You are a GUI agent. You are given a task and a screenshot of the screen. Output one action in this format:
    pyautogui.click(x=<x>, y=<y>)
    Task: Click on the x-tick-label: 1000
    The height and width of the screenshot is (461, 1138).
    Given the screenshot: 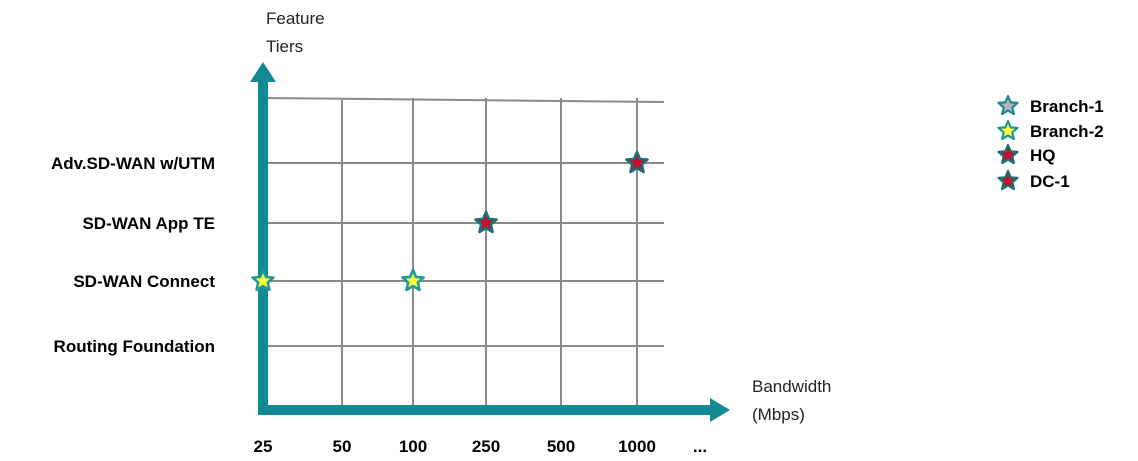 What is the action you would take?
    pyautogui.click(x=637, y=446)
    